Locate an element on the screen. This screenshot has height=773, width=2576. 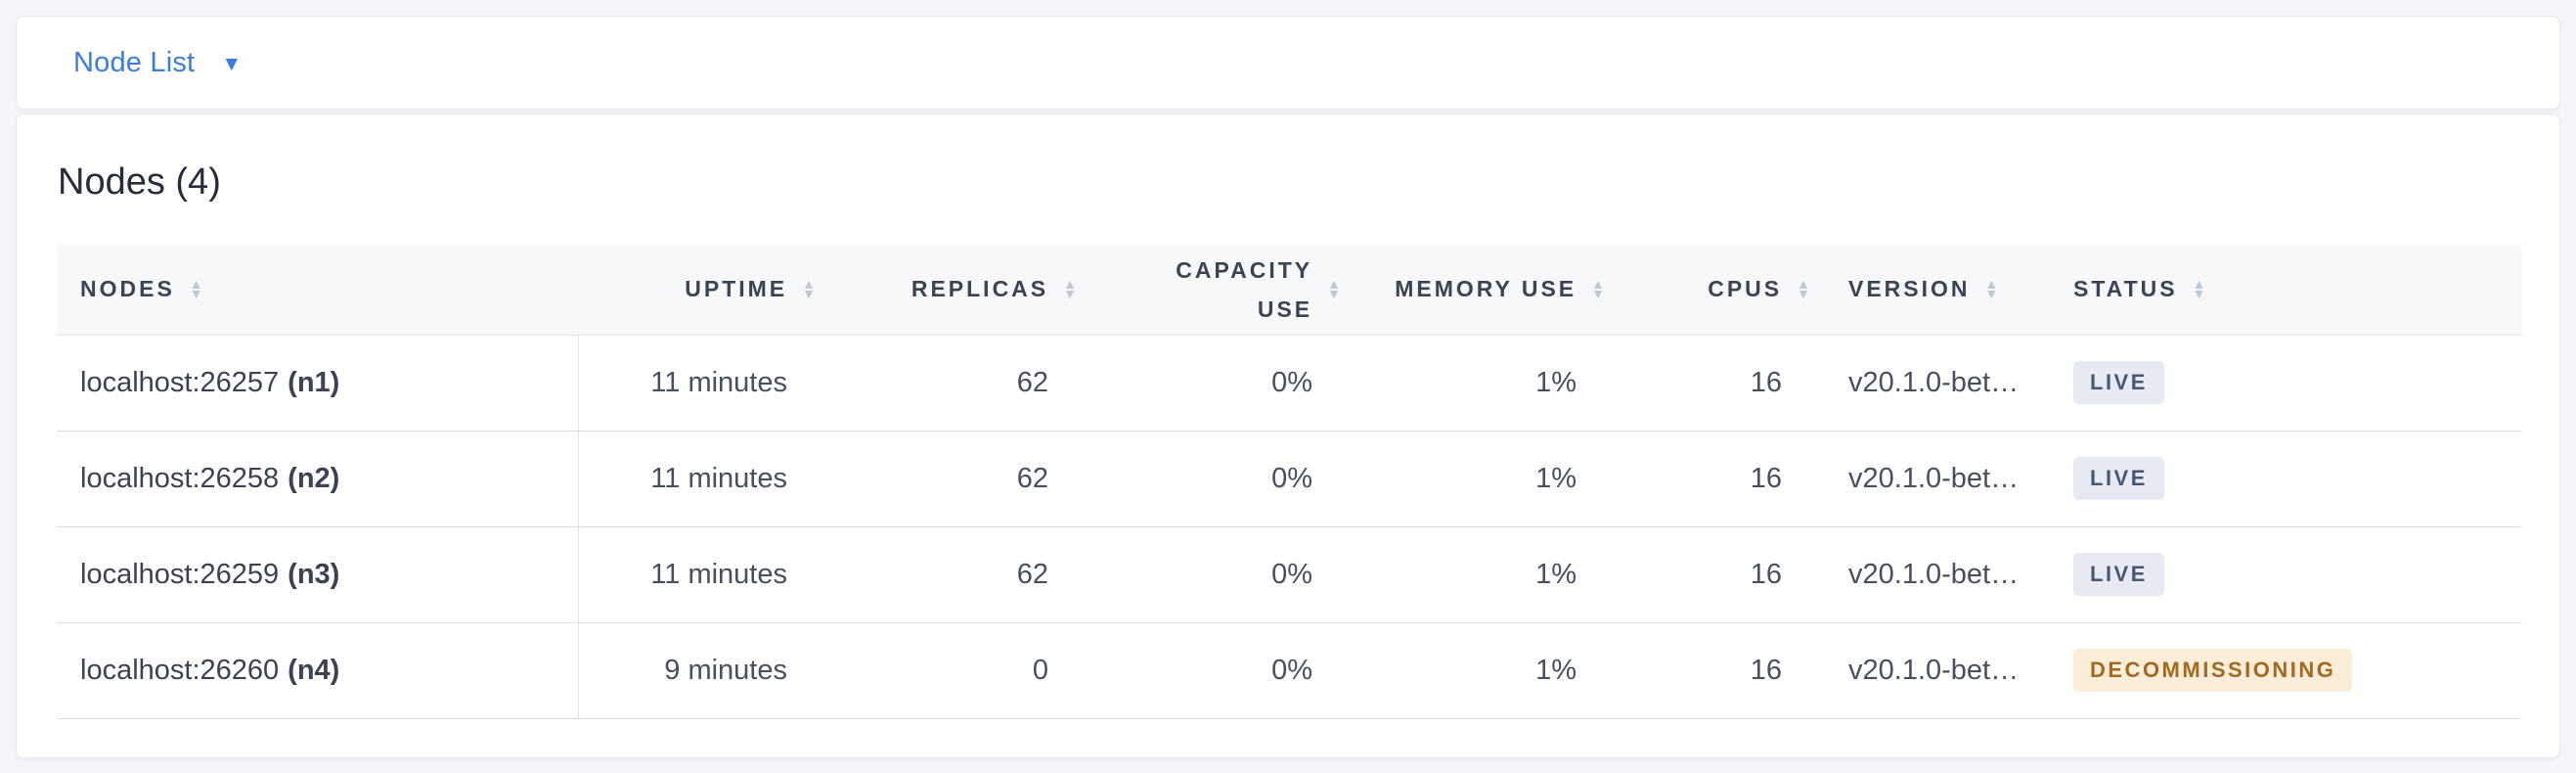
node-name-cell: localhost:26260 (n4) is located at coordinates (318, 671).